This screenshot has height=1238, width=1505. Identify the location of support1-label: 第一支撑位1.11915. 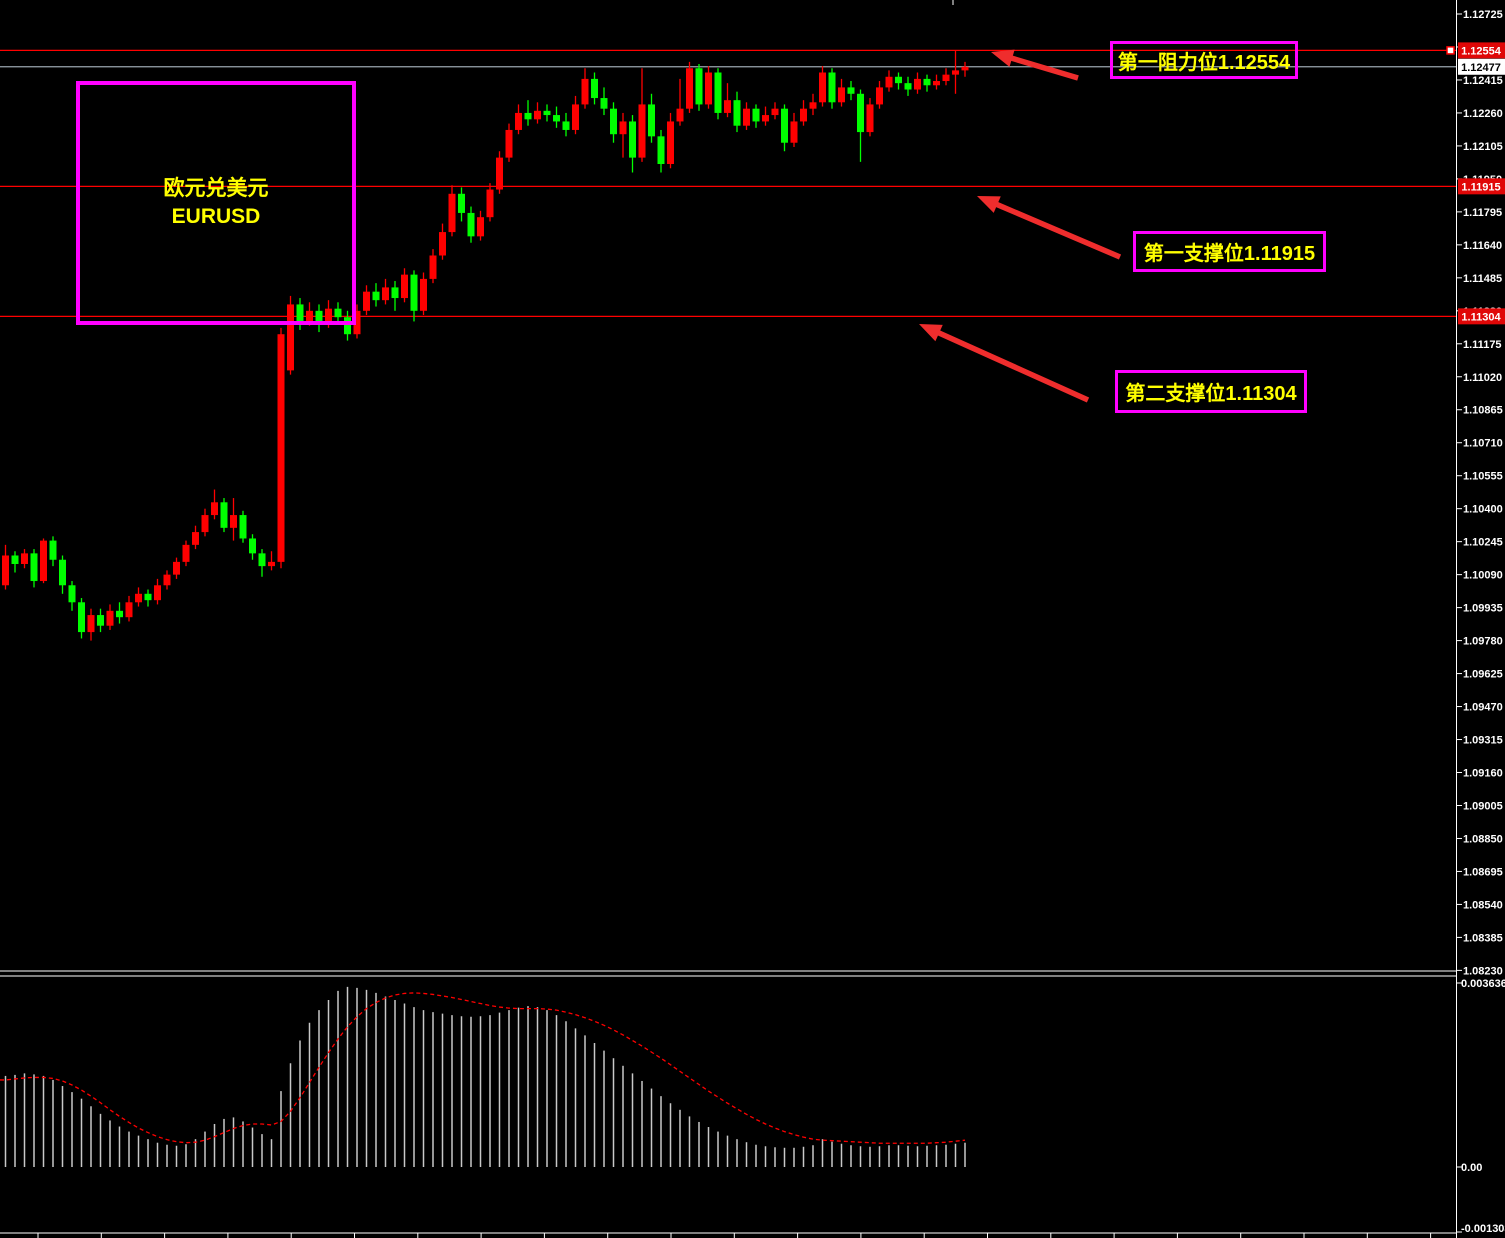
(1229, 254).